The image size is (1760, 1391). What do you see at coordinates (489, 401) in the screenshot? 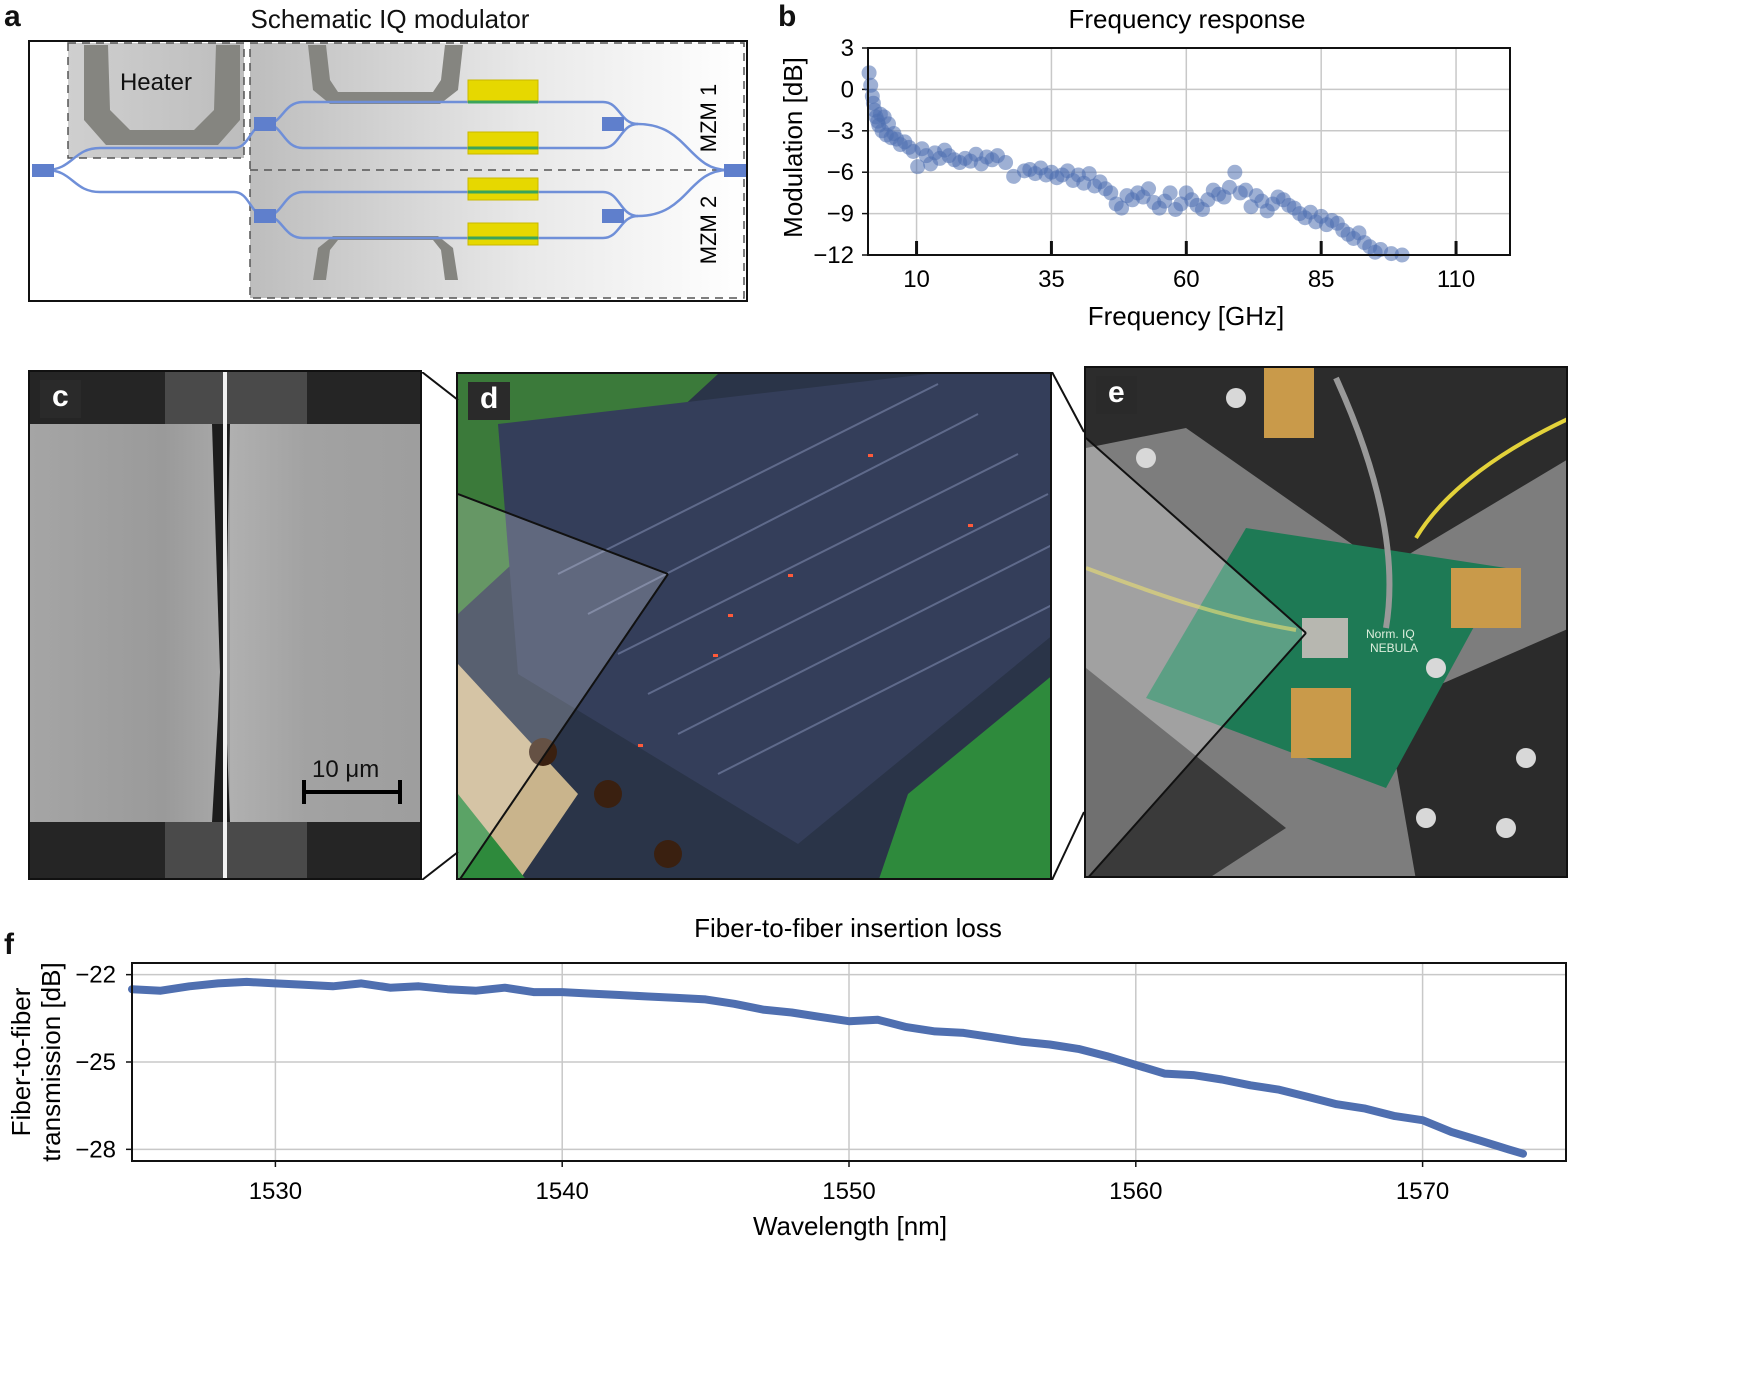
I see `panel-d-label: d` at bounding box center [489, 401].